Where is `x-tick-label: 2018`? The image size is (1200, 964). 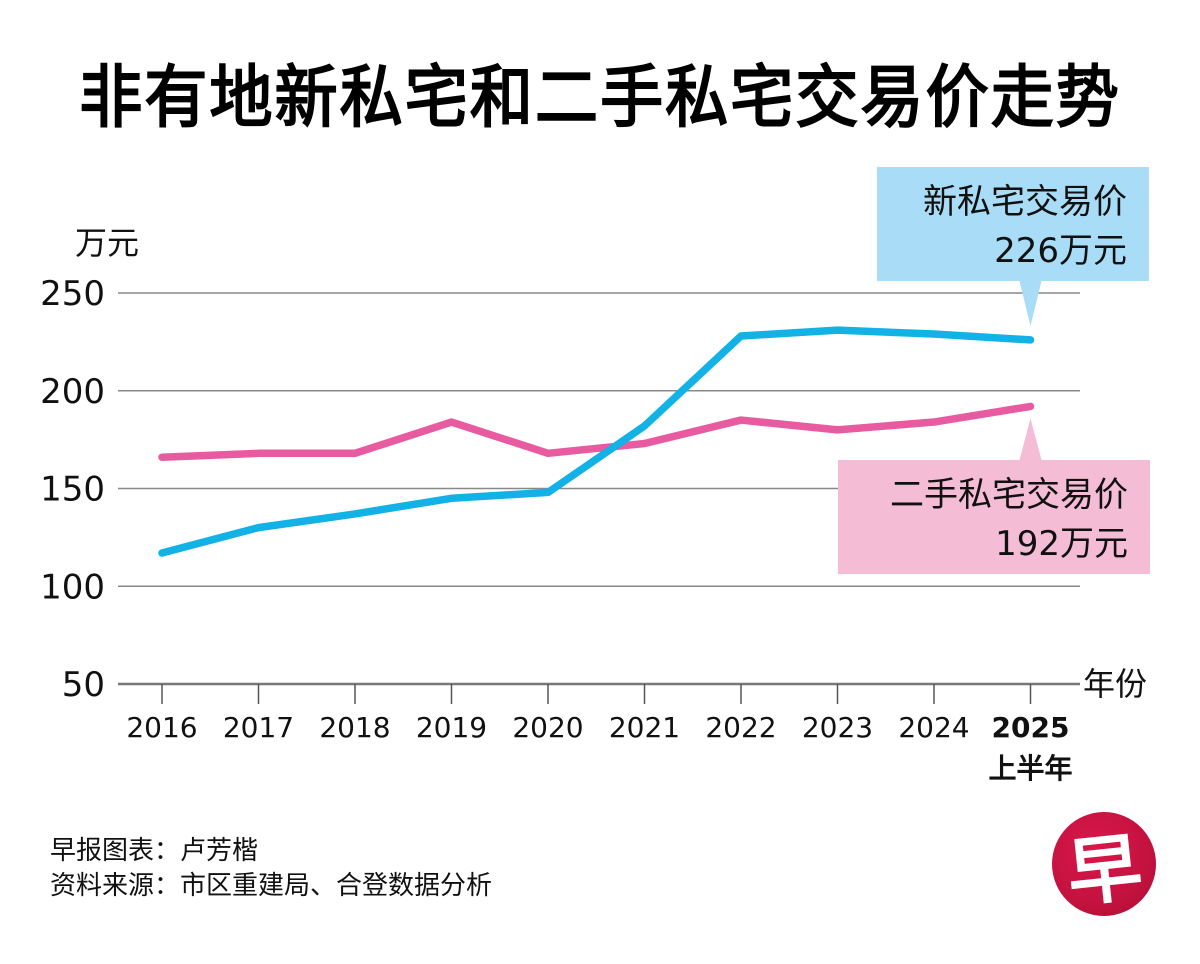 x-tick-label: 2018 is located at coordinates (354, 727).